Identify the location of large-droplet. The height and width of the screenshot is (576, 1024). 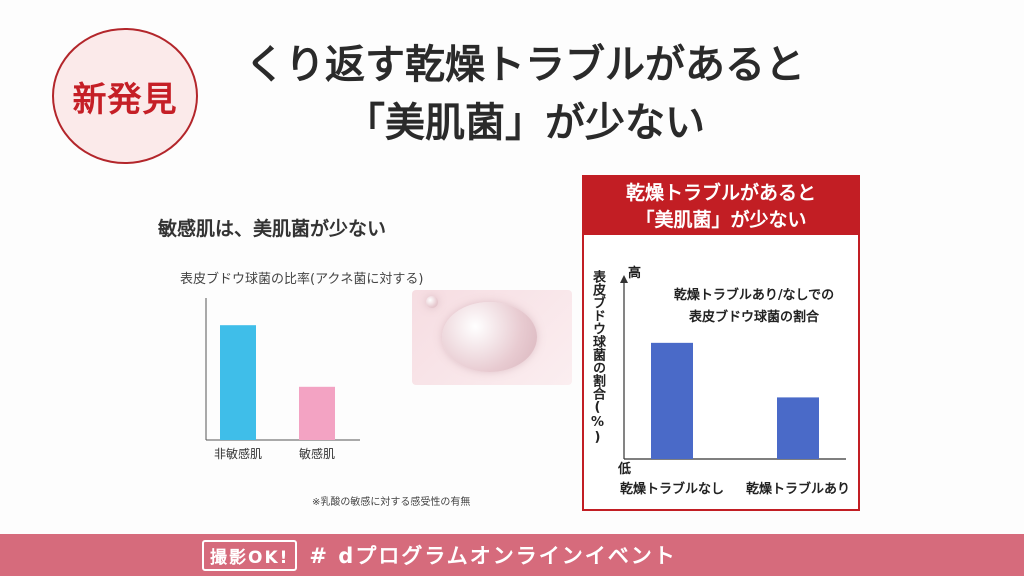
(489, 337).